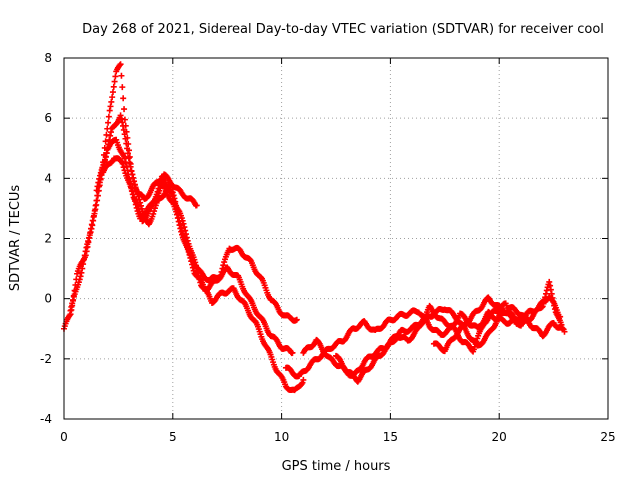  I want to click on series-track-upper, so click(130, 196).